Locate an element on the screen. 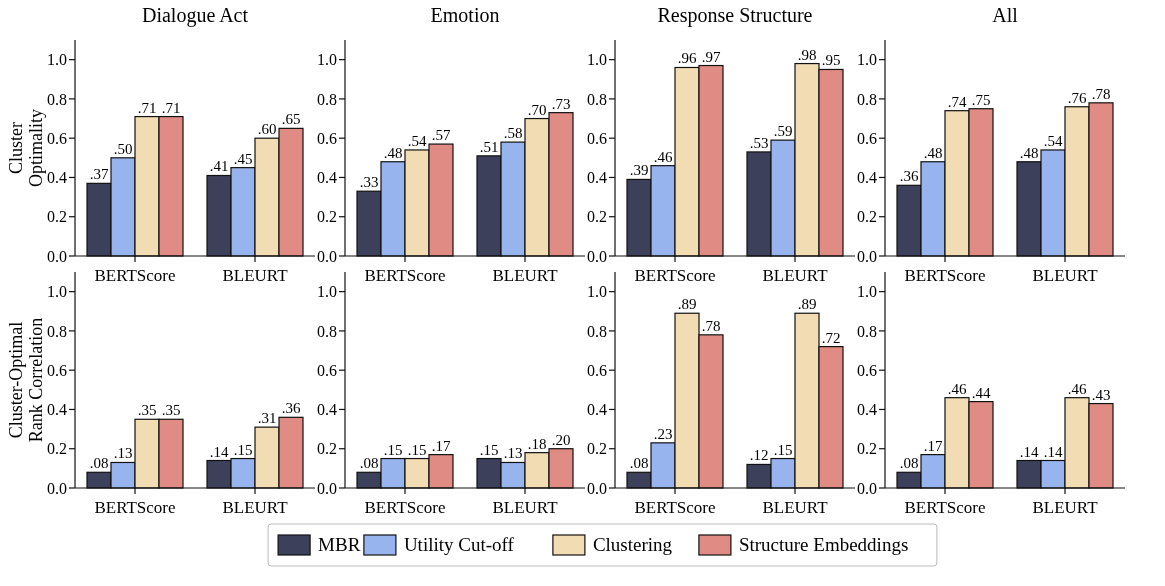 This screenshot has height=586, width=1165. data-label: .23 is located at coordinates (663, 433).